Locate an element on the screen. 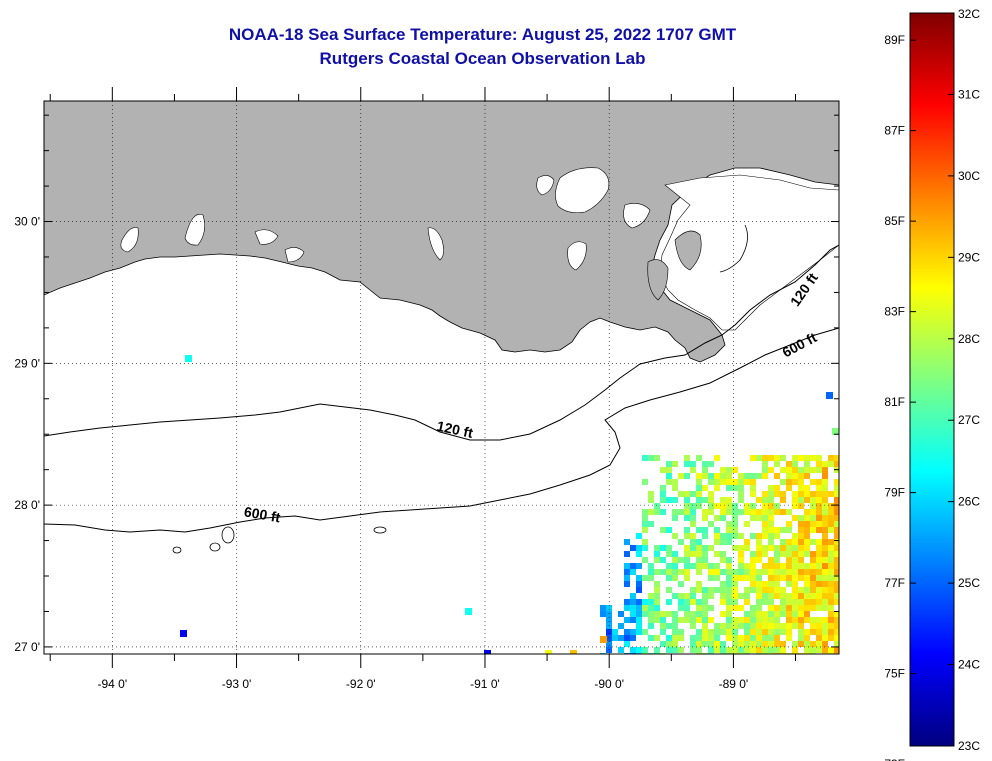 This screenshot has width=992, height=761. contour-label: 120 ft is located at coordinates (454, 429).